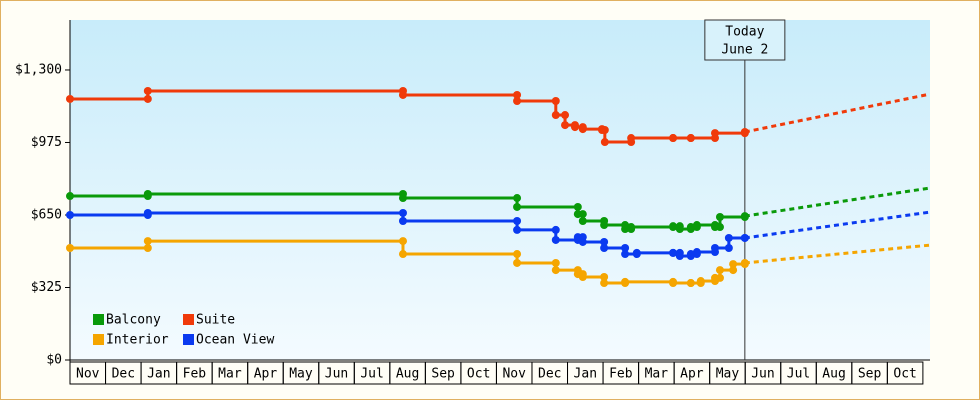 The width and height of the screenshot is (980, 400). I want to click on legend-label: Interior, so click(137, 340).